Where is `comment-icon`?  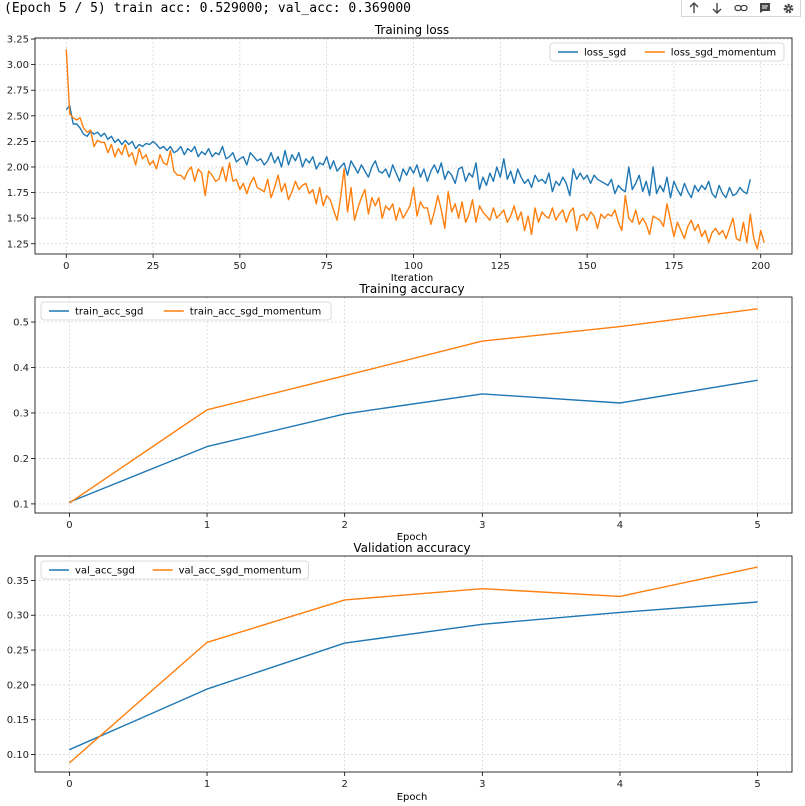
comment-icon is located at coordinates (765, 8).